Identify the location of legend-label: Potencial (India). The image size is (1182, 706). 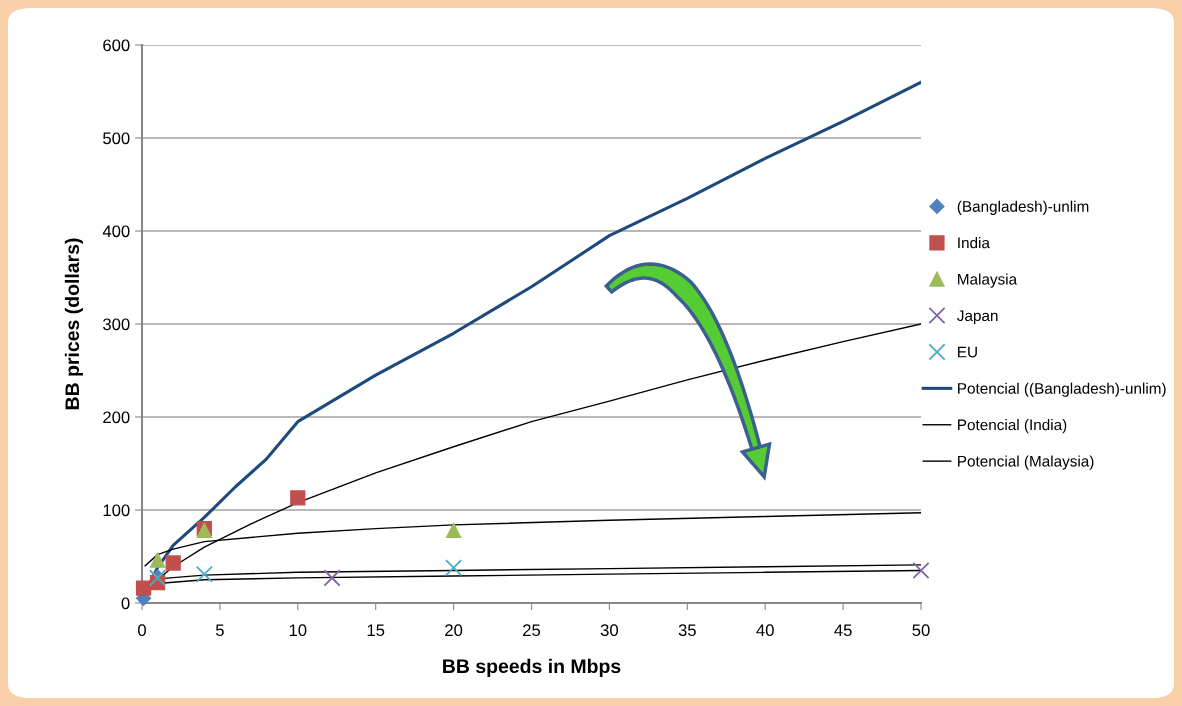
(1012, 426).